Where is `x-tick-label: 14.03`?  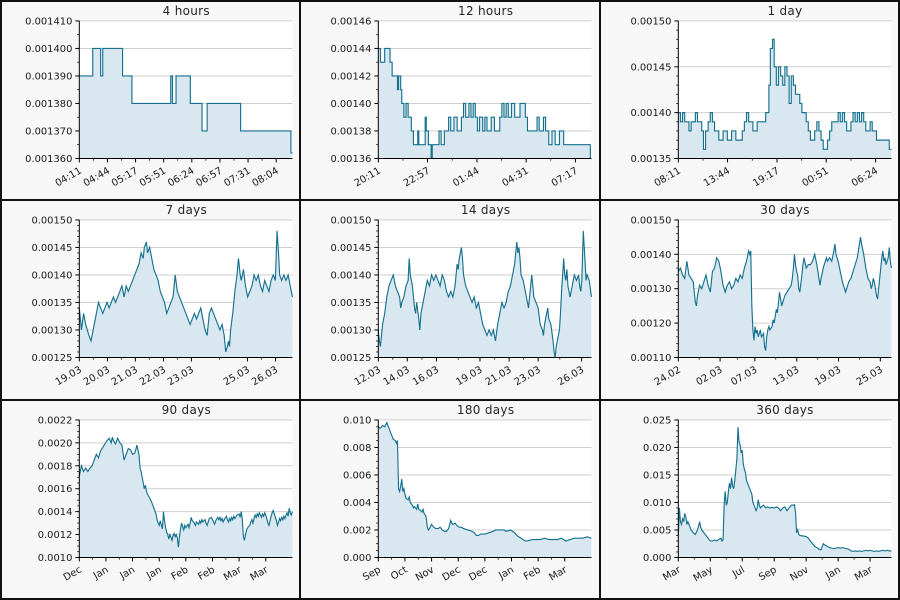
x-tick-label: 14.03 is located at coordinates (397, 377).